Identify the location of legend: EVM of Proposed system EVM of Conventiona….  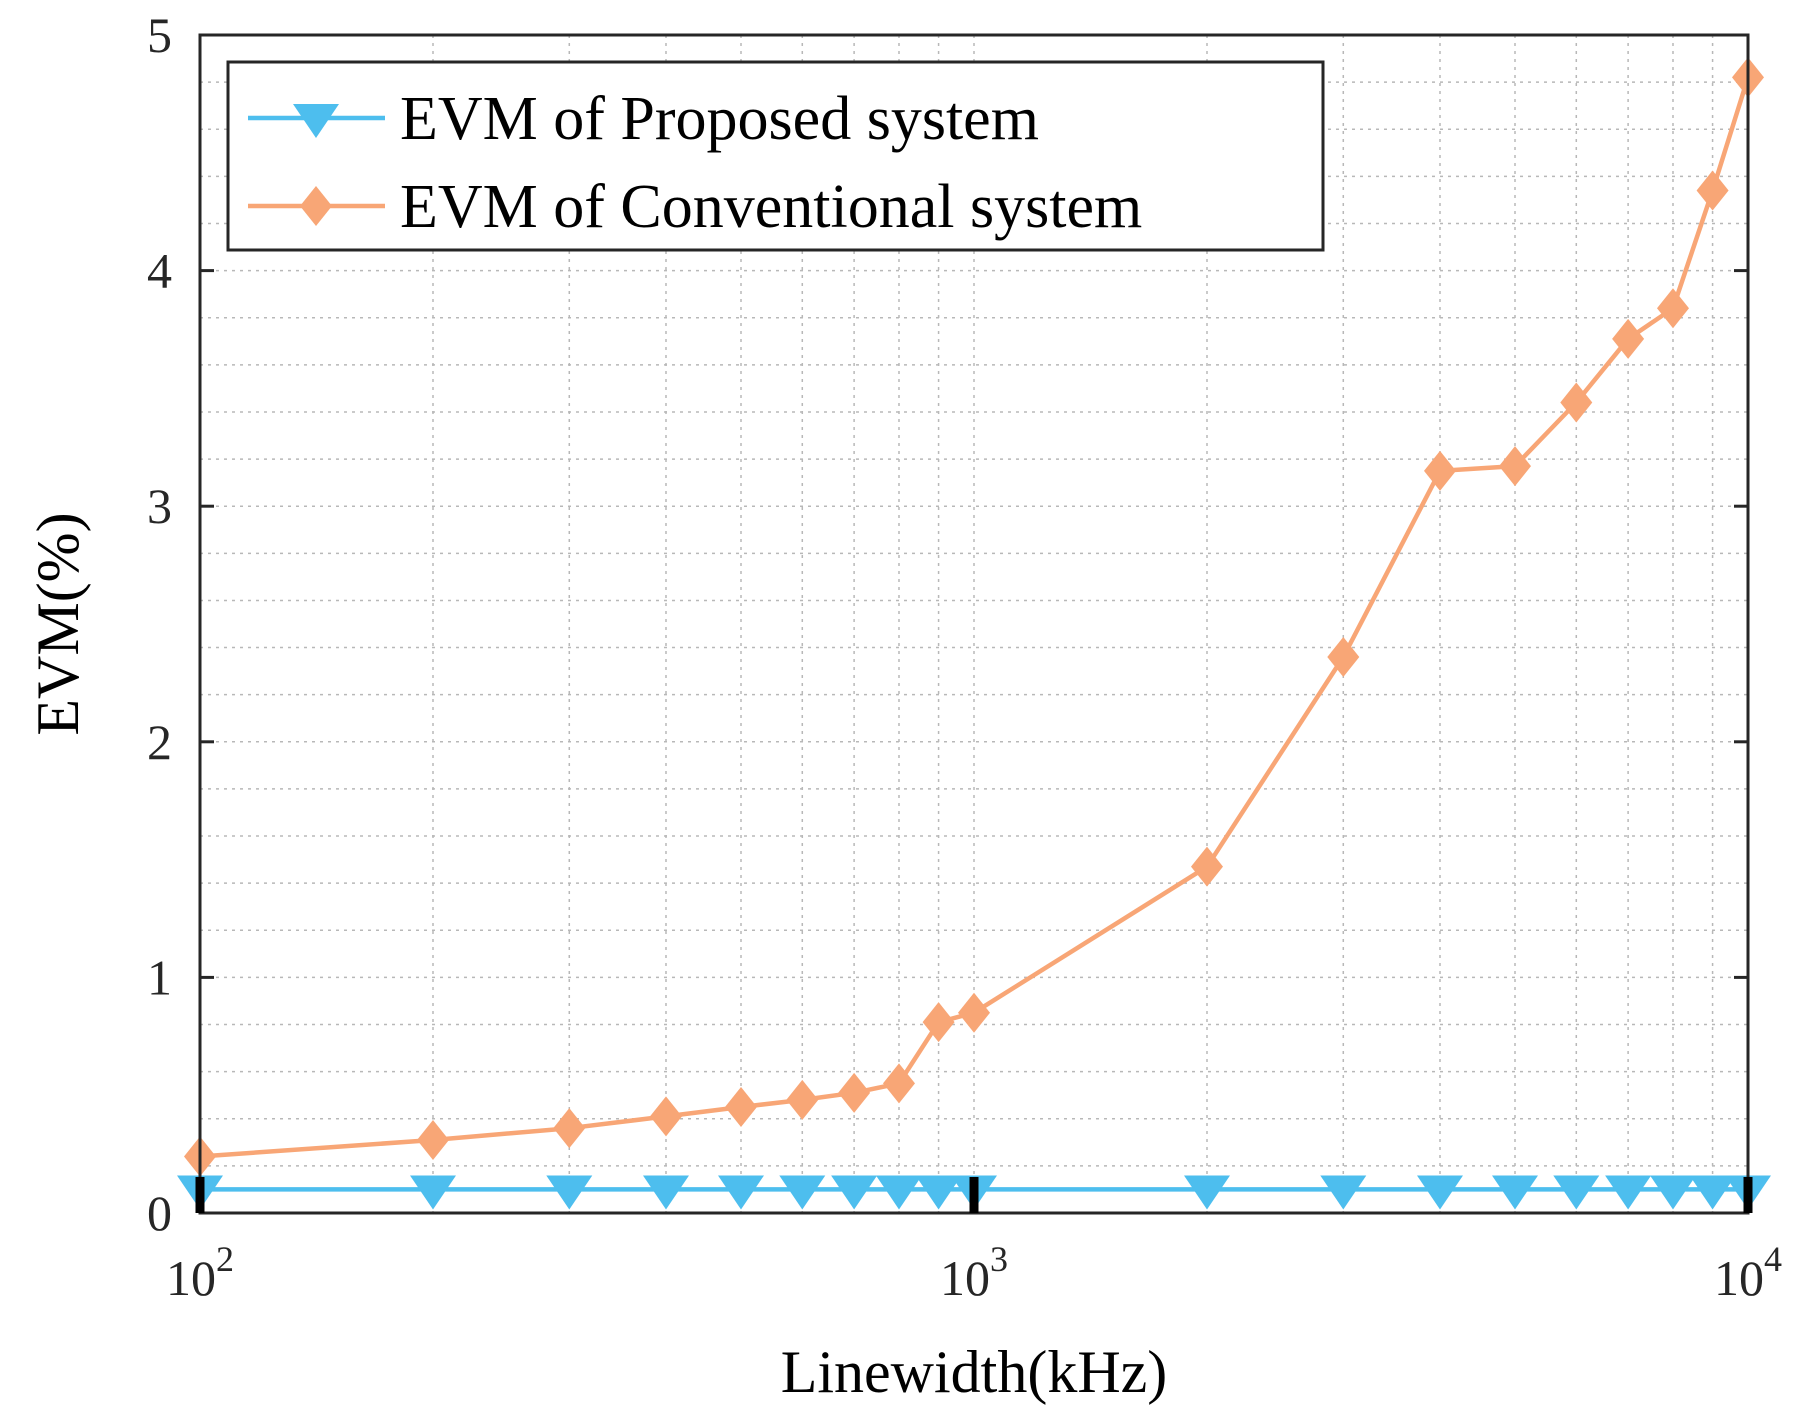
(775, 156).